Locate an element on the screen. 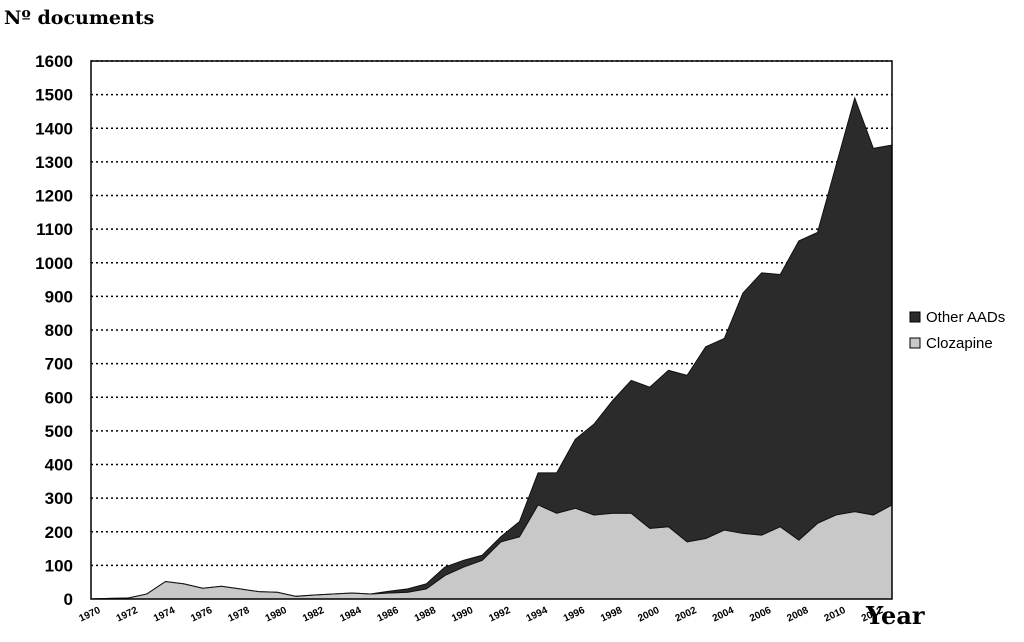  legend-label: Other AADs is located at coordinates (965, 317).